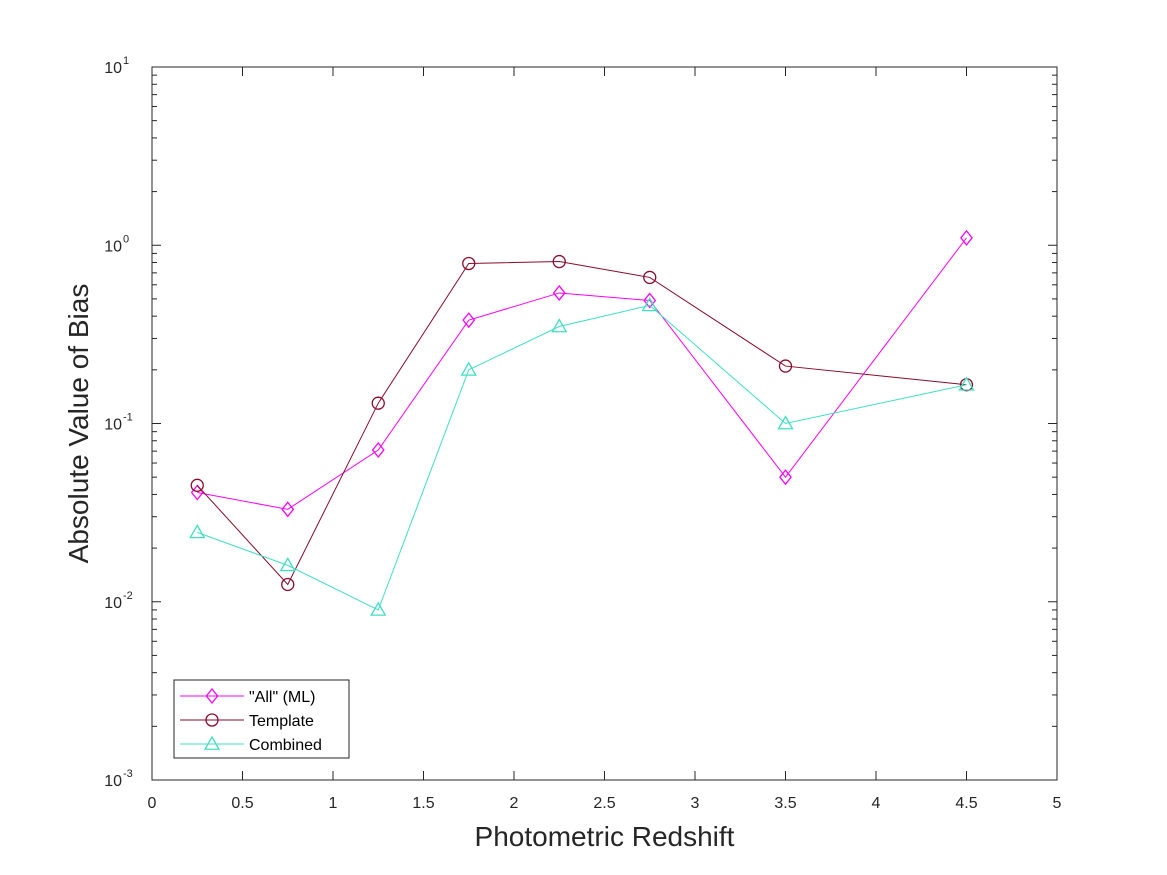 The width and height of the screenshot is (1167, 875). I want to click on y-tick-exponent: -3, so click(128, 774).